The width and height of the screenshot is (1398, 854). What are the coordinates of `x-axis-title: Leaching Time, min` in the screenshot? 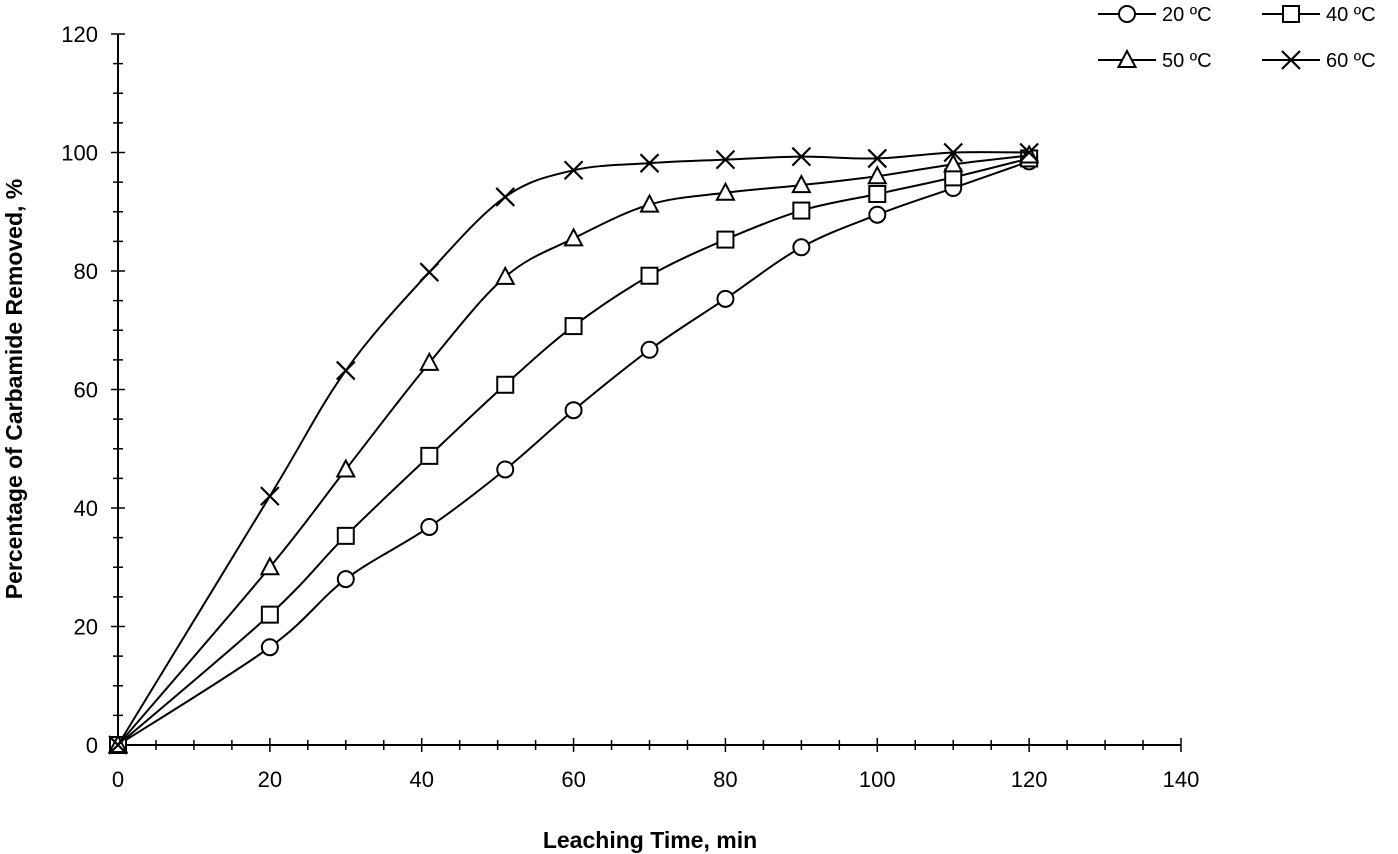 It's located at (650, 840).